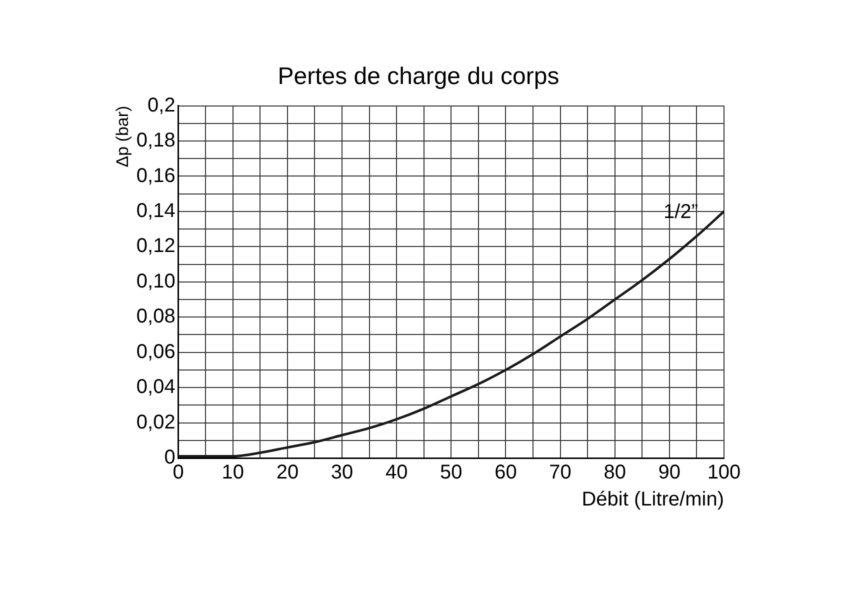 This screenshot has height=595, width=842. What do you see at coordinates (451, 473) in the screenshot?
I see `x-tick-label: 50` at bounding box center [451, 473].